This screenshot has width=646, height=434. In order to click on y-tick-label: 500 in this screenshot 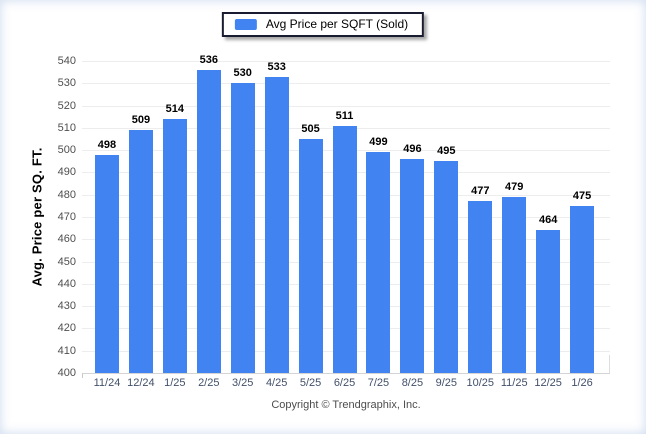, I will do `click(66, 150)`.